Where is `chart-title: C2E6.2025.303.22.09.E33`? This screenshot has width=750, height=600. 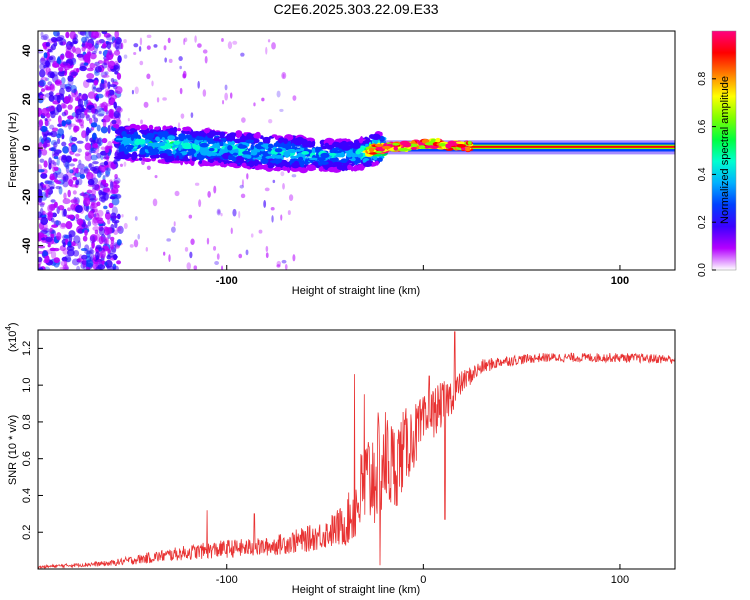
chart-title: C2E6.2025.303.22.09.E33 is located at coordinates (355, 9).